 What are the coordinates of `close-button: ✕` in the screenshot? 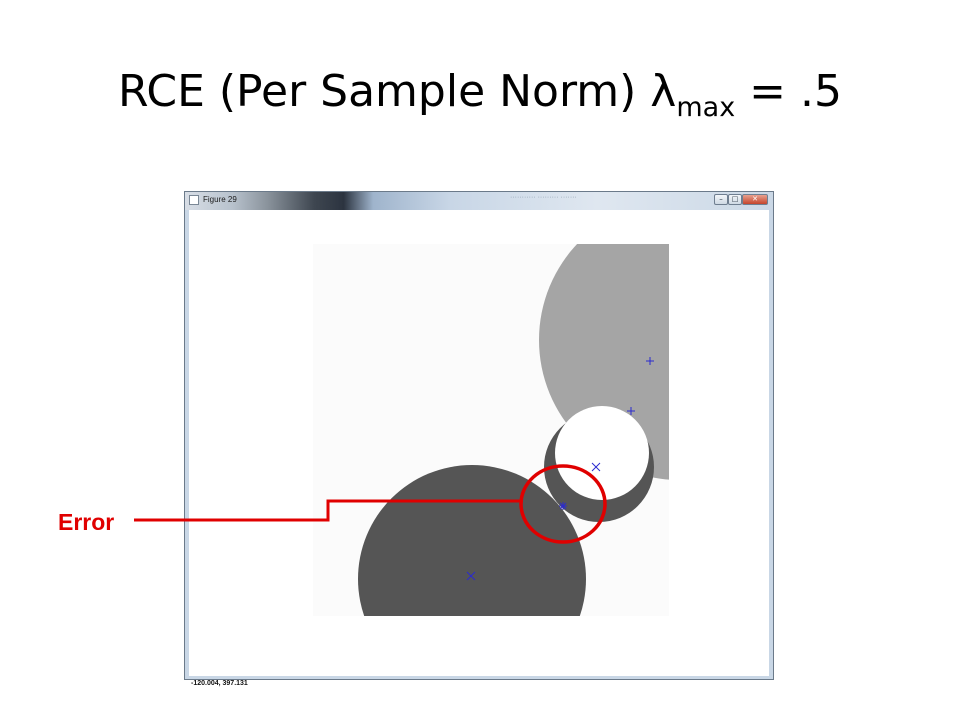 It's located at (755, 199).